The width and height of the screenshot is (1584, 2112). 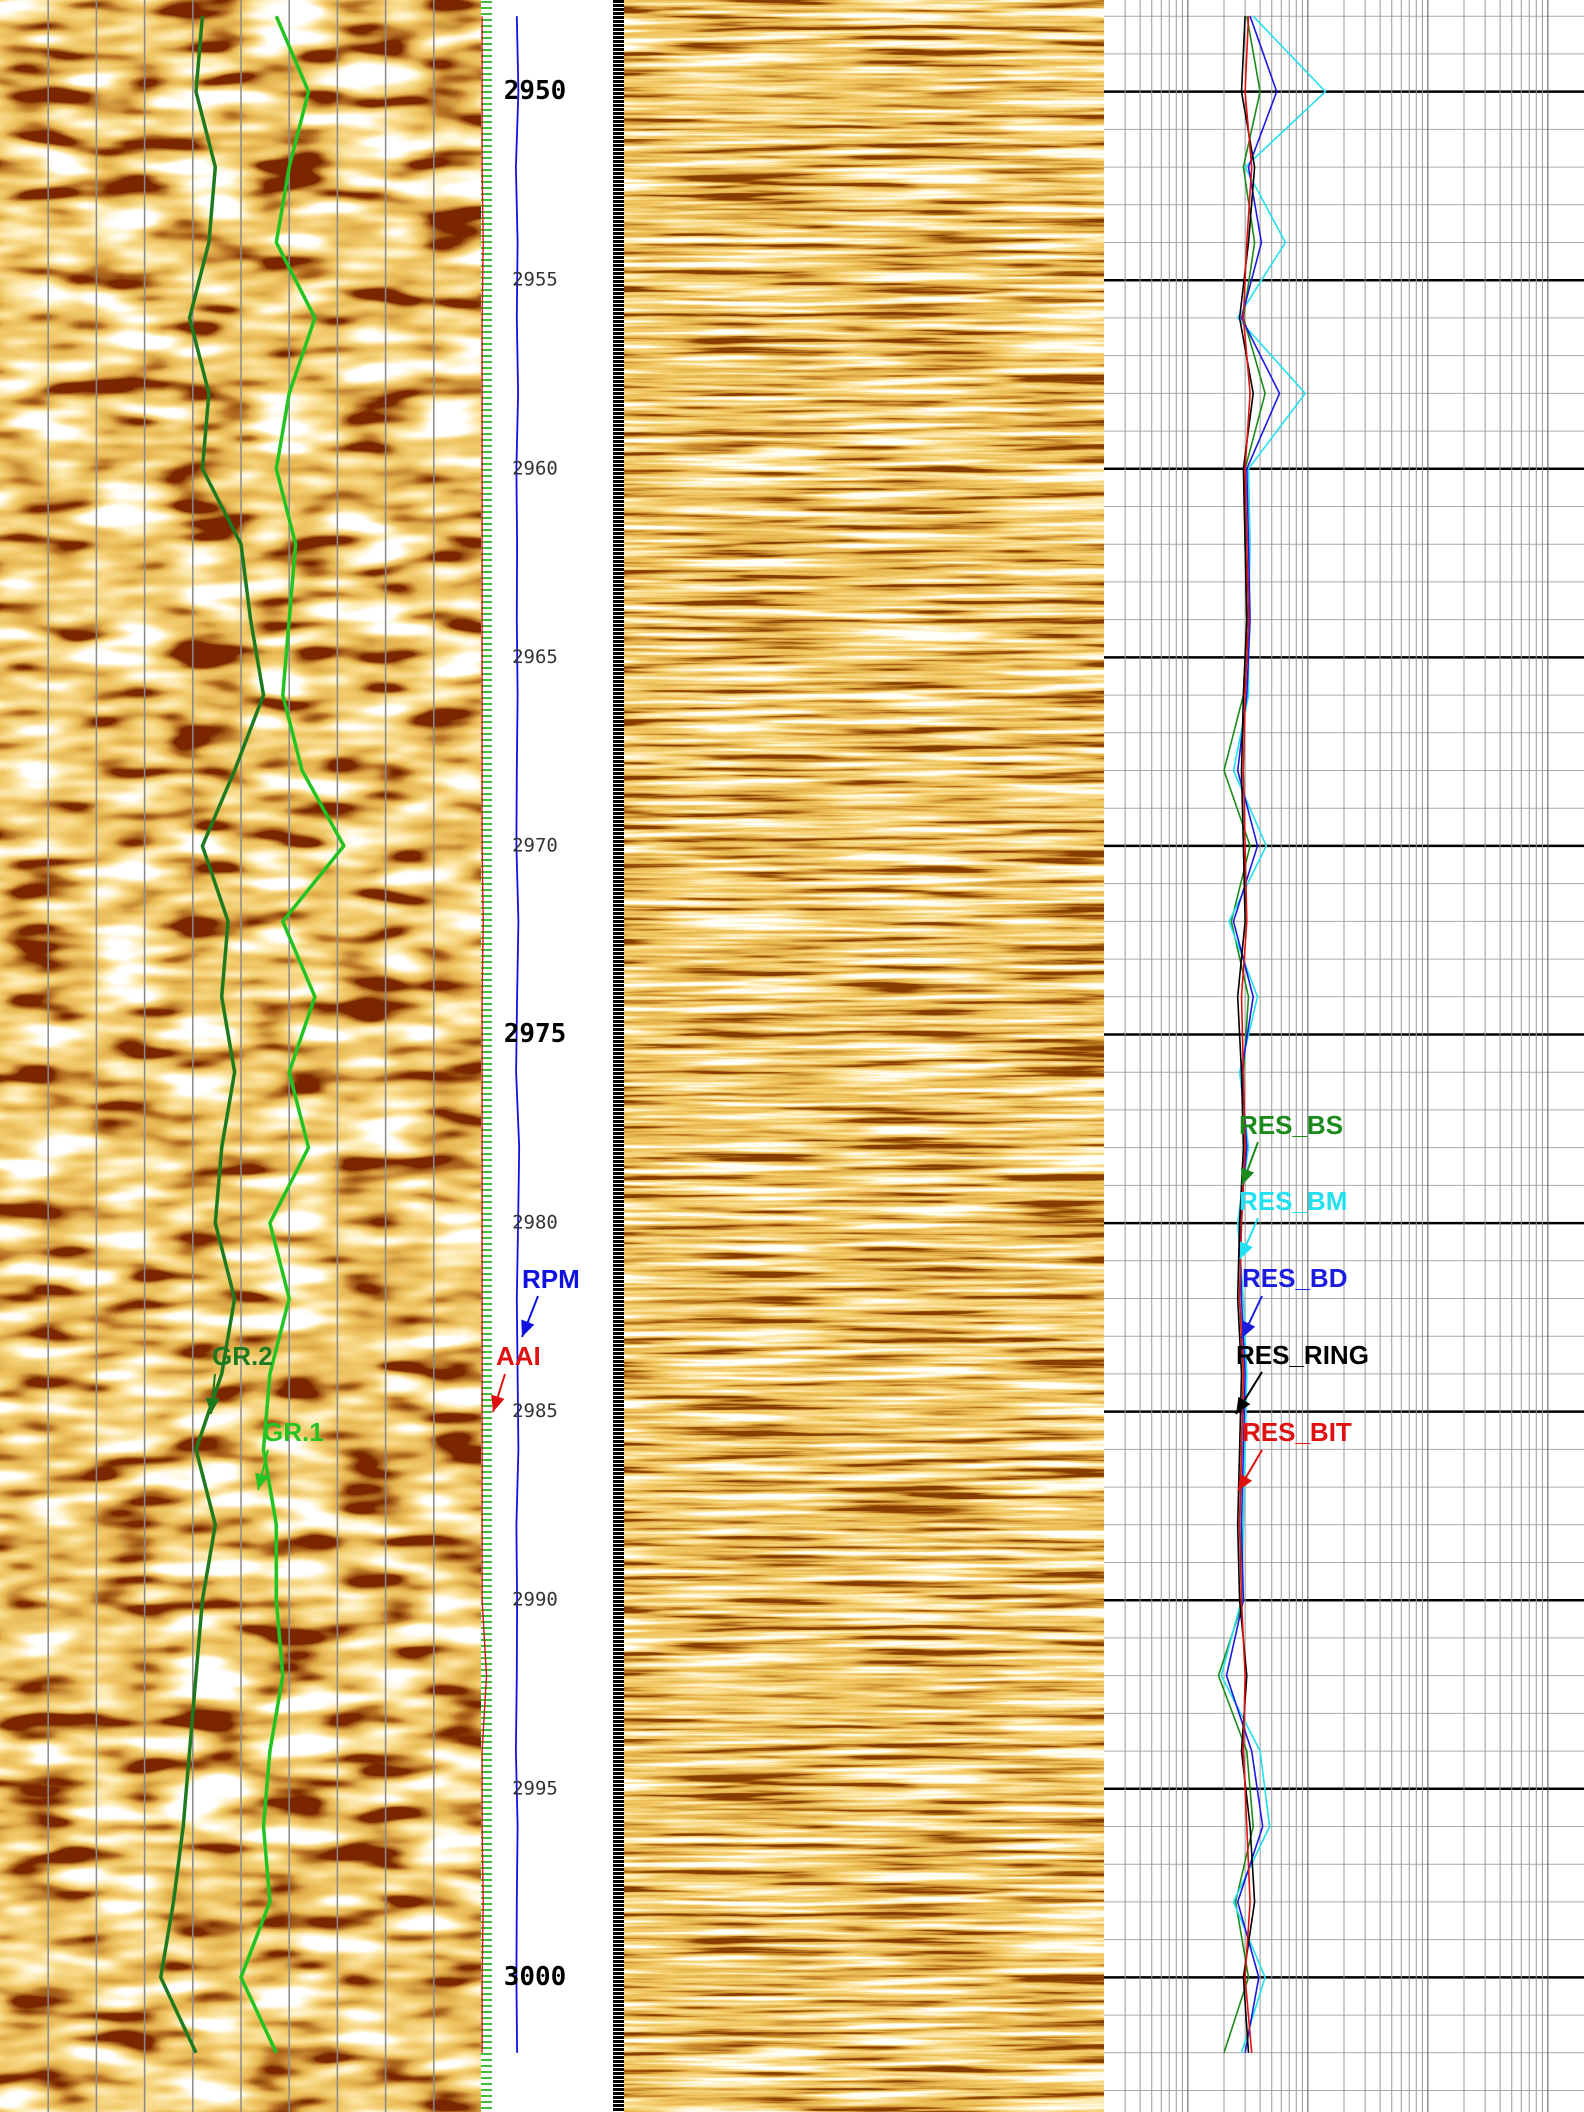 I want to click on curve-label: AAI, so click(x=518, y=1356).